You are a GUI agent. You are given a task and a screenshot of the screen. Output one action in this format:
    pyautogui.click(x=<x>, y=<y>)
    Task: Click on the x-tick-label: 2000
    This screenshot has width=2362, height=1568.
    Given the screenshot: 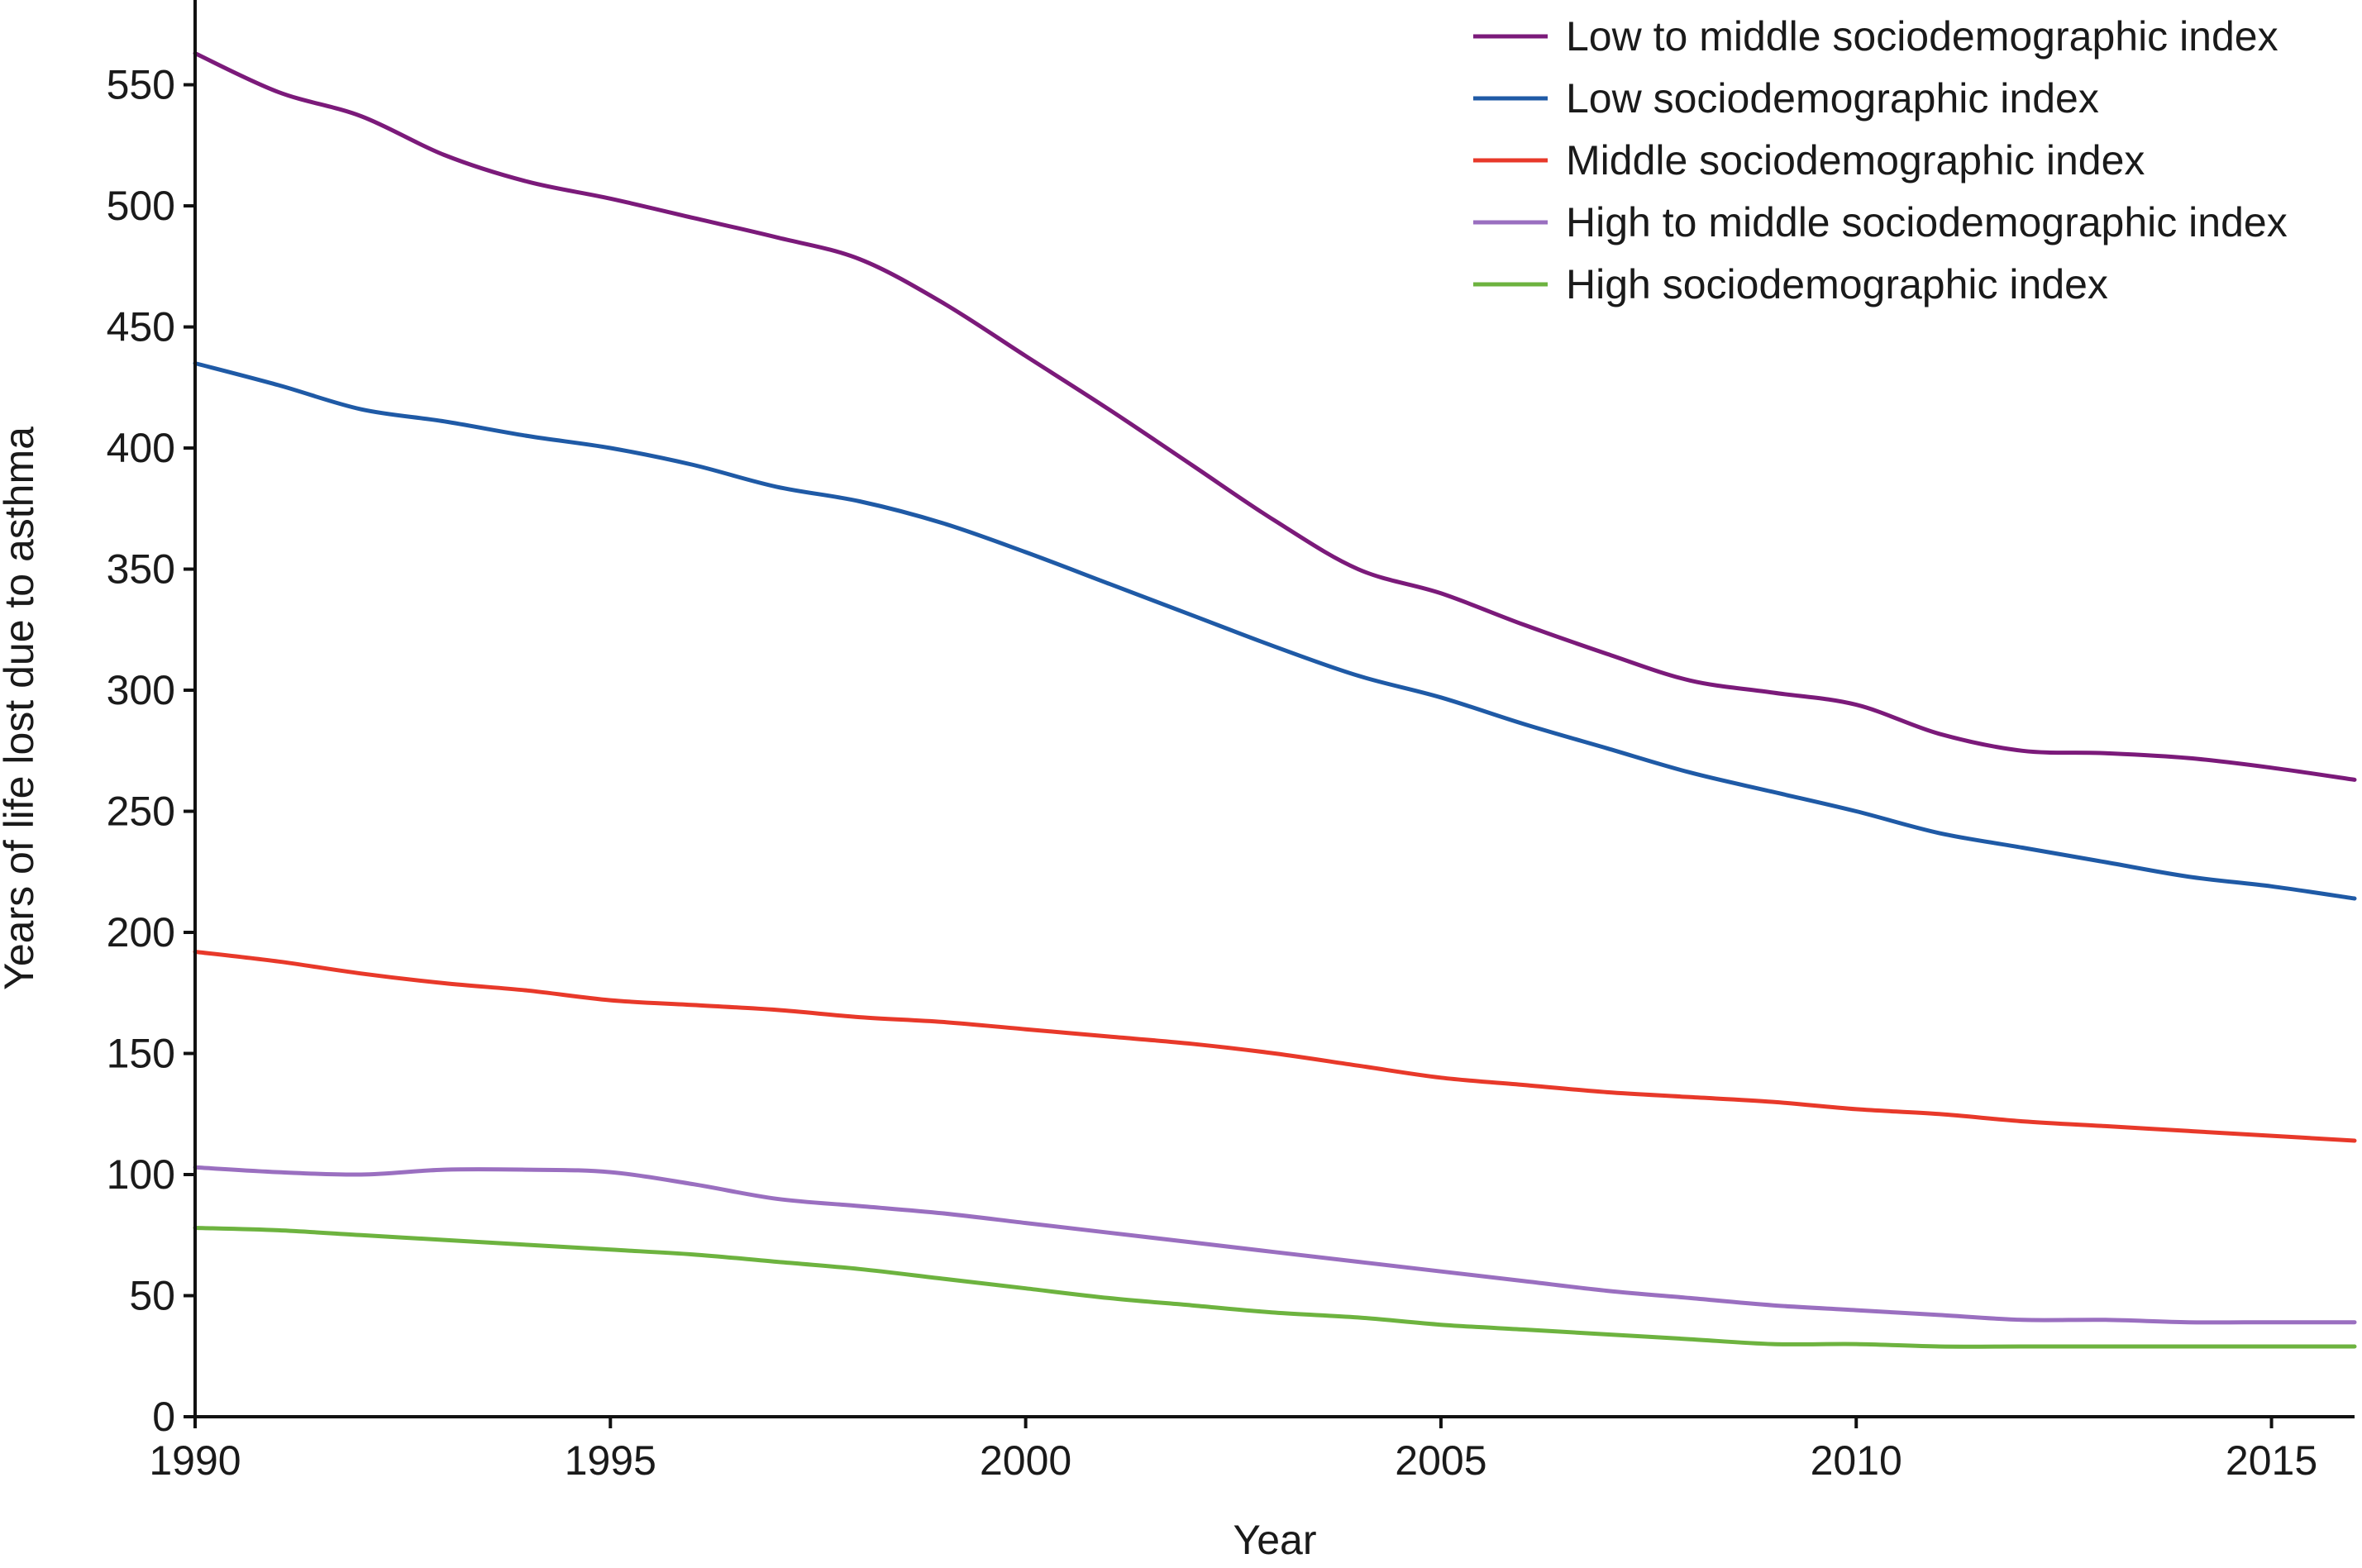 What is the action you would take?
    pyautogui.click(x=1025, y=1461)
    